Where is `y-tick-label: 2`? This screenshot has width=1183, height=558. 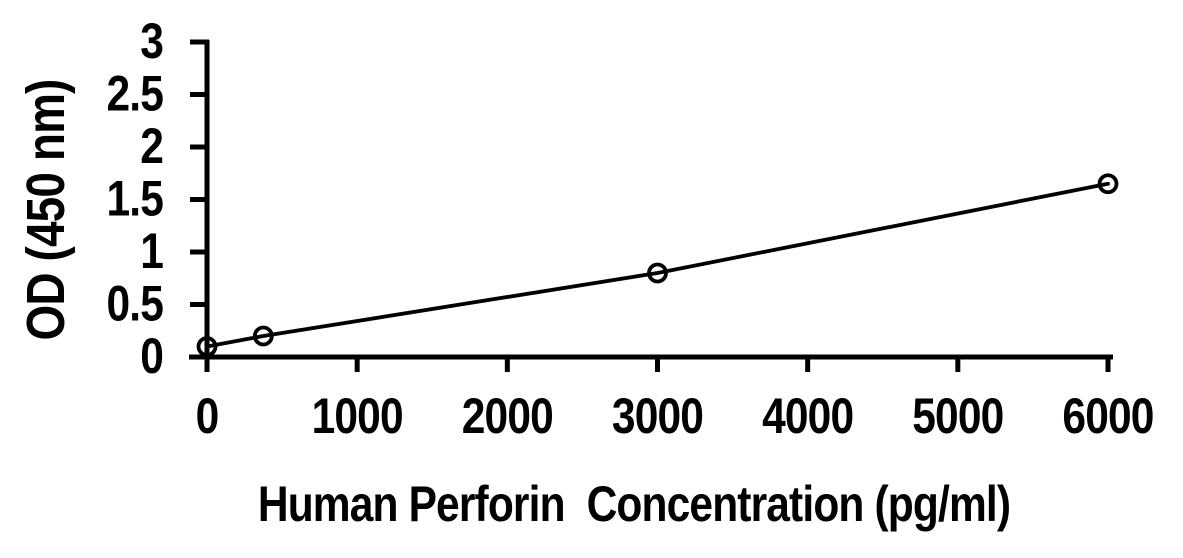
y-tick-label: 2 is located at coordinates (151, 146).